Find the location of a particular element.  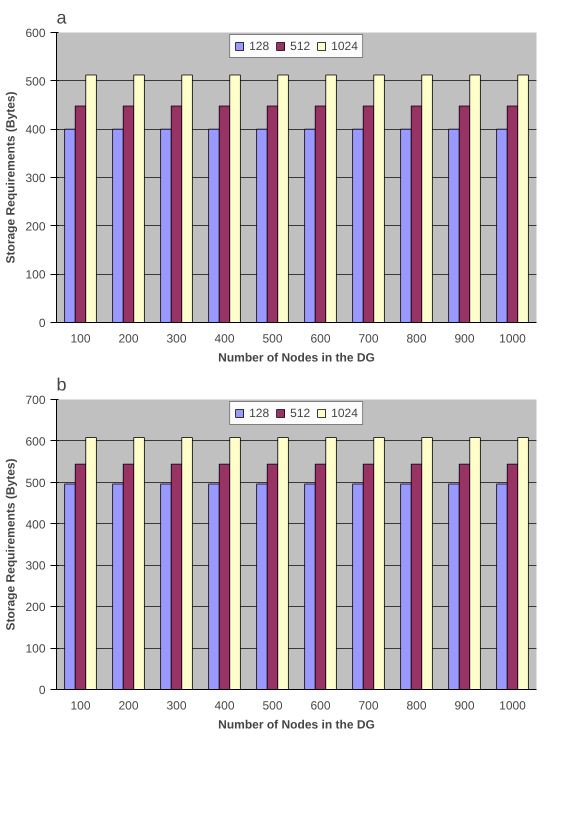

chart-title: a is located at coordinates (62, 18).